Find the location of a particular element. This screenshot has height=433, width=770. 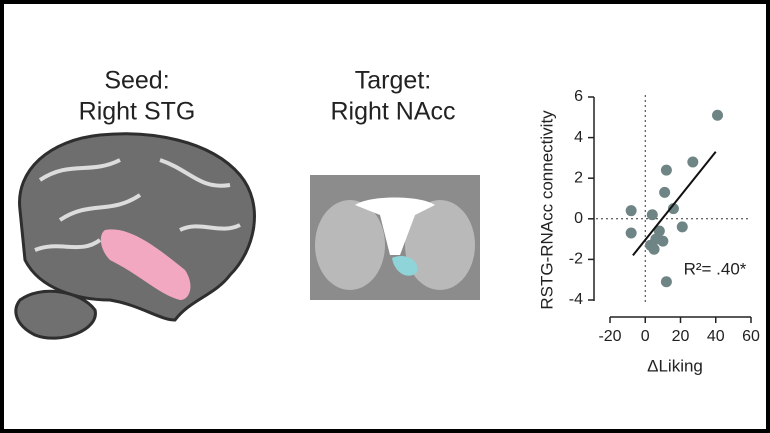

y-tick-label: 6 is located at coordinates (578, 96).